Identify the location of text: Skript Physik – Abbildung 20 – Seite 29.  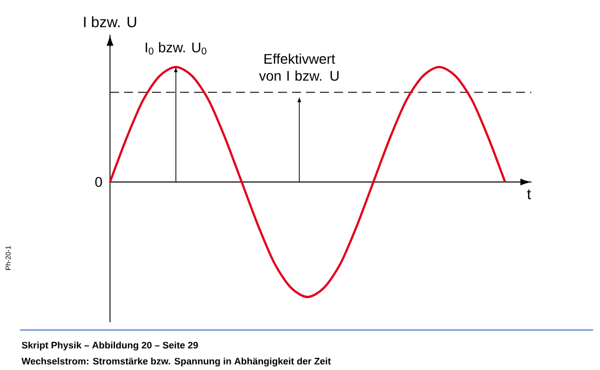
(110, 346).